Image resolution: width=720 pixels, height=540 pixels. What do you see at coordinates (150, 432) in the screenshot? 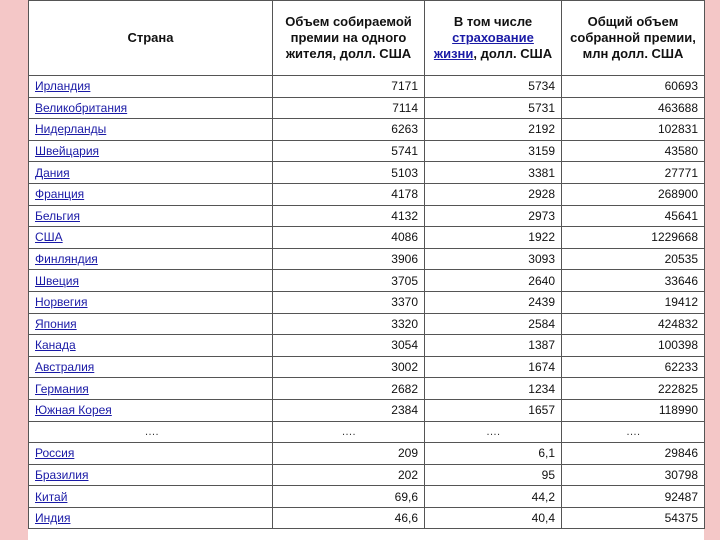
I see `country-link: ….` at bounding box center [150, 432].